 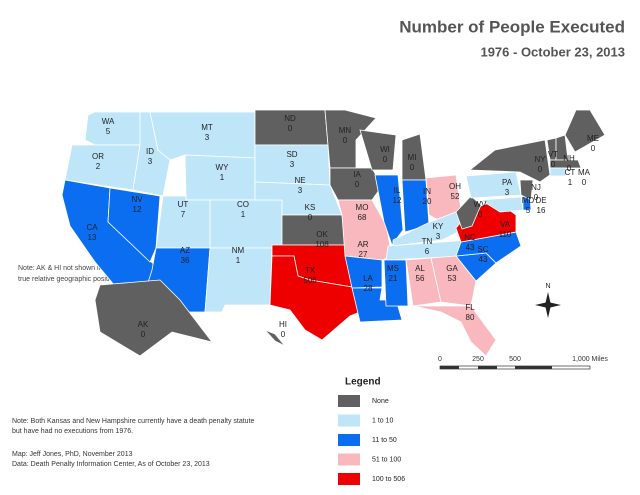 What do you see at coordinates (593, 138) in the screenshot?
I see `state-abbr: ME` at bounding box center [593, 138].